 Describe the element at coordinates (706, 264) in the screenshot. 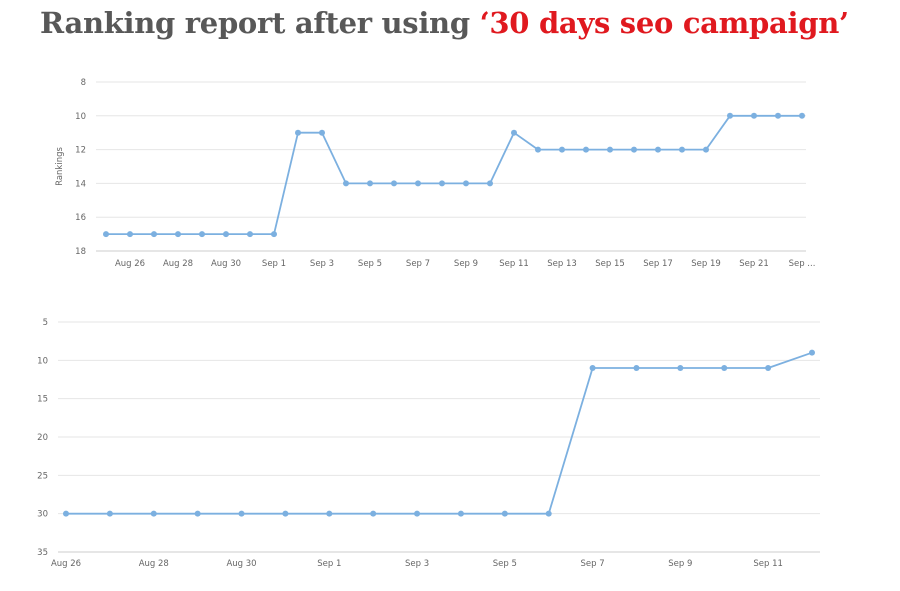

I see `x-tick-label: Sep 19` at that location.